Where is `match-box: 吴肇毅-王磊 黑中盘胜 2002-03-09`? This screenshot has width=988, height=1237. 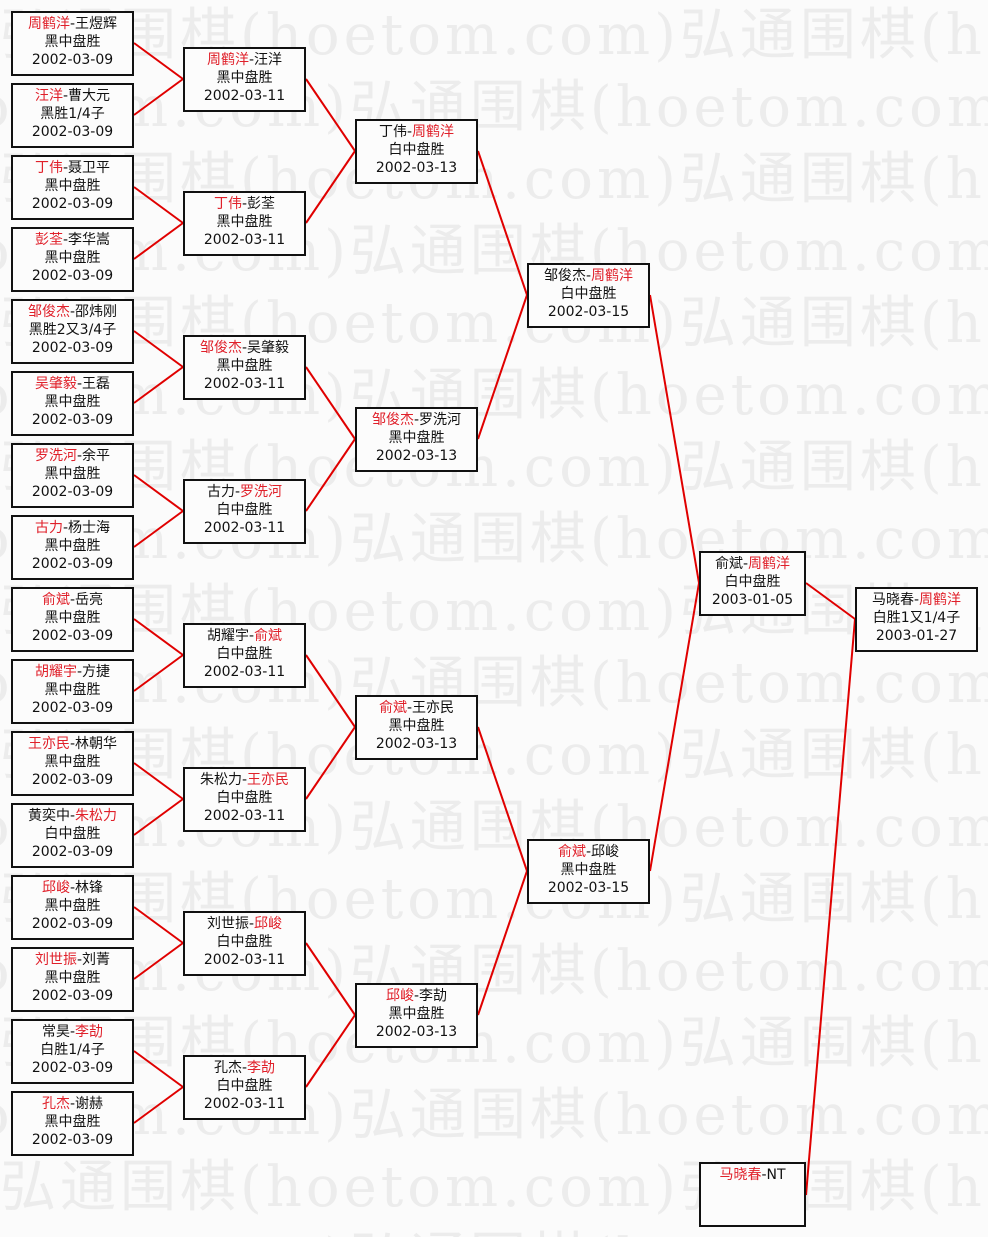
match-box: 吴肇毅-王磊 黑中盘胜 2002-03-09 is located at coordinates (72, 403).